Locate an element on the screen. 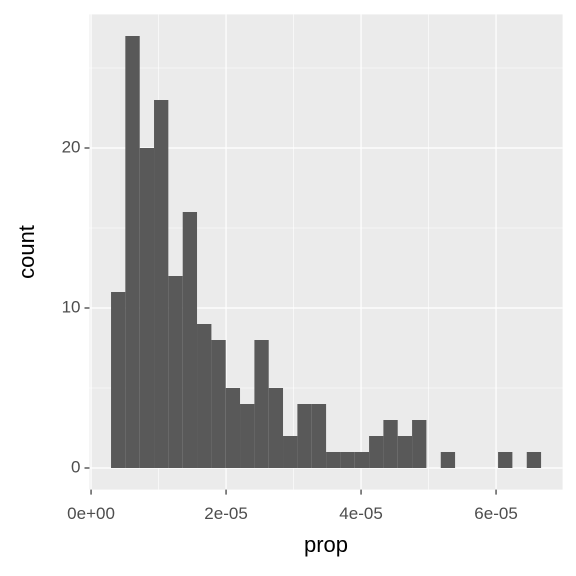  x-tick-label: 2e-05 is located at coordinates (225, 513).